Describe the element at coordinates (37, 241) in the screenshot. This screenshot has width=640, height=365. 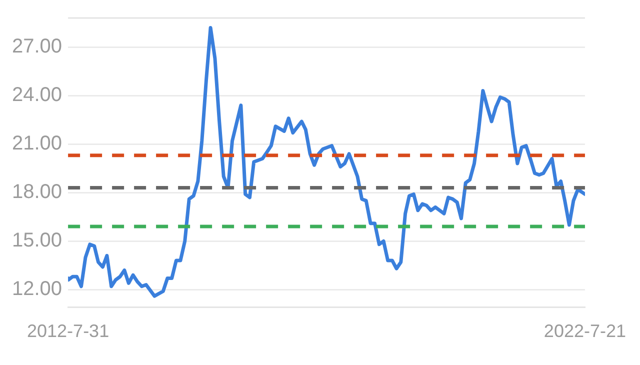
I see `y-tick-label: 15.00` at that location.